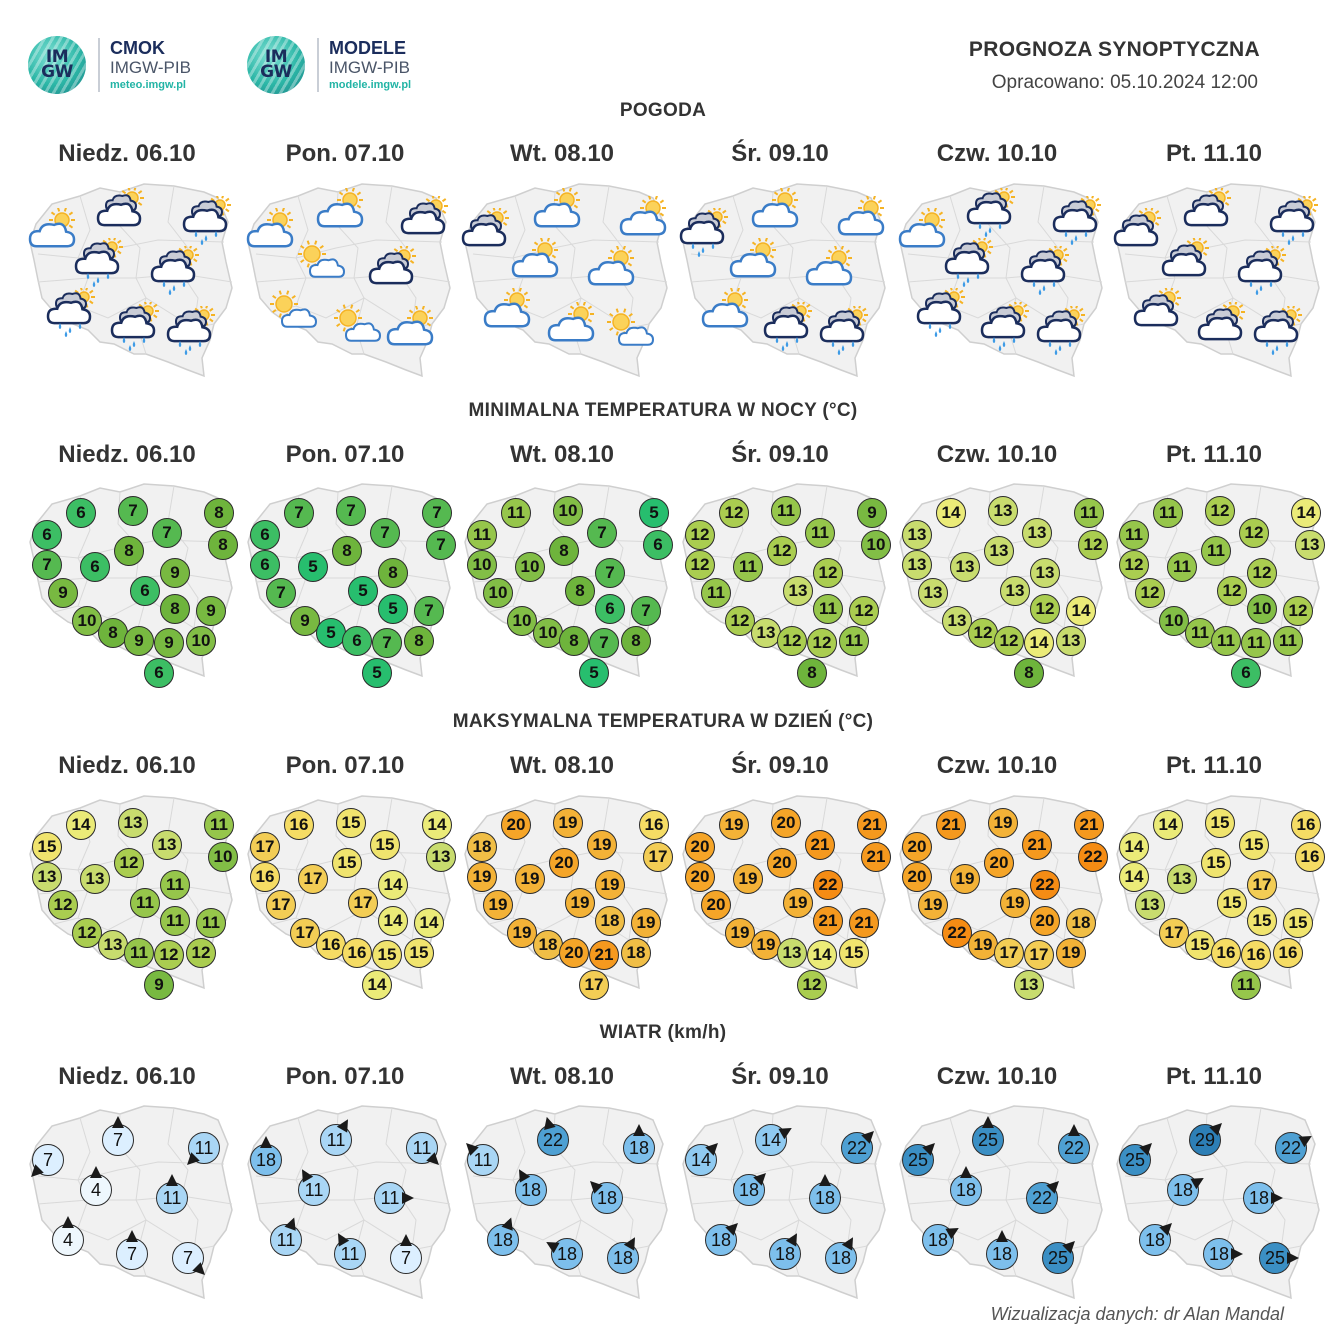 This screenshot has height=1333, width=1326. Describe the element at coordinates (356, 329) in the screenshot. I see `sunny-cloud-icon` at that location.